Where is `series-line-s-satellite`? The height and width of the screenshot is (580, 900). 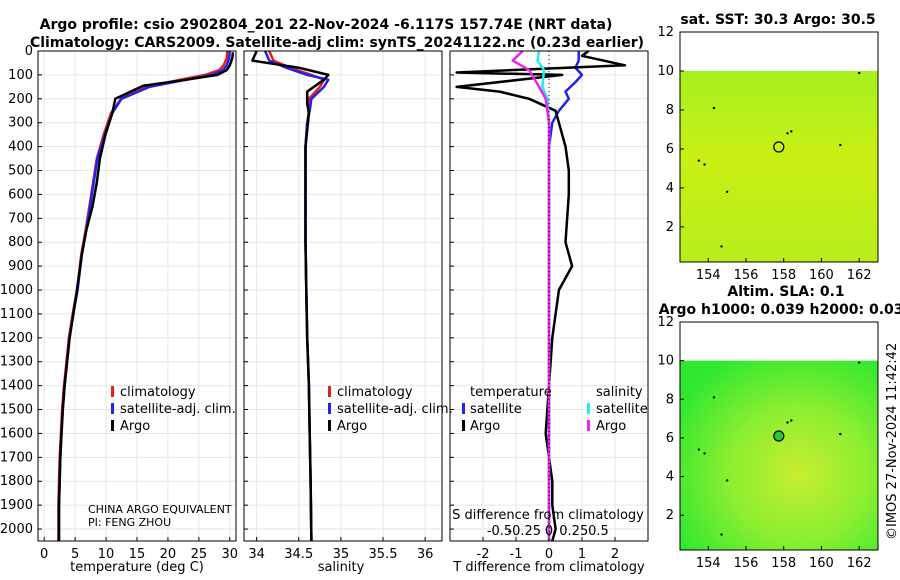
series-line-s-satellite is located at coordinates (543, 295).